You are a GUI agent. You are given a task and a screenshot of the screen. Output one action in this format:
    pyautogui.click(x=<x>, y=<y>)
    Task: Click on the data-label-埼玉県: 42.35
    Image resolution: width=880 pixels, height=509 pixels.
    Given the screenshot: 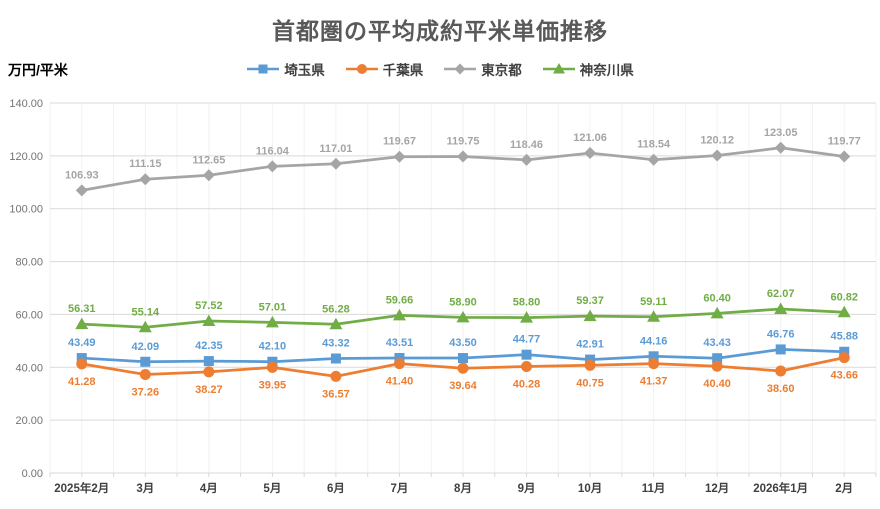 What is the action you would take?
    pyautogui.click(x=209, y=346)
    